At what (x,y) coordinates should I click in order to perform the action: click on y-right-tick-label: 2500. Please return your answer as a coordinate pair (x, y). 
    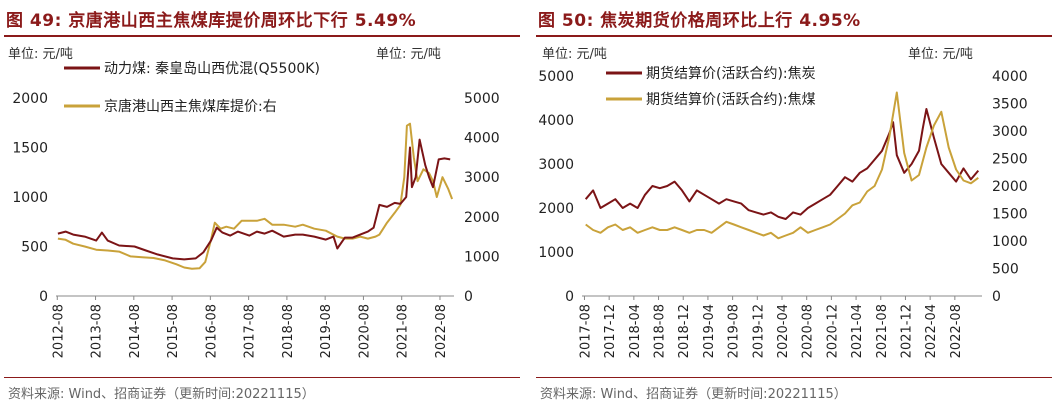
    Looking at the image, I should click on (1010, 160).